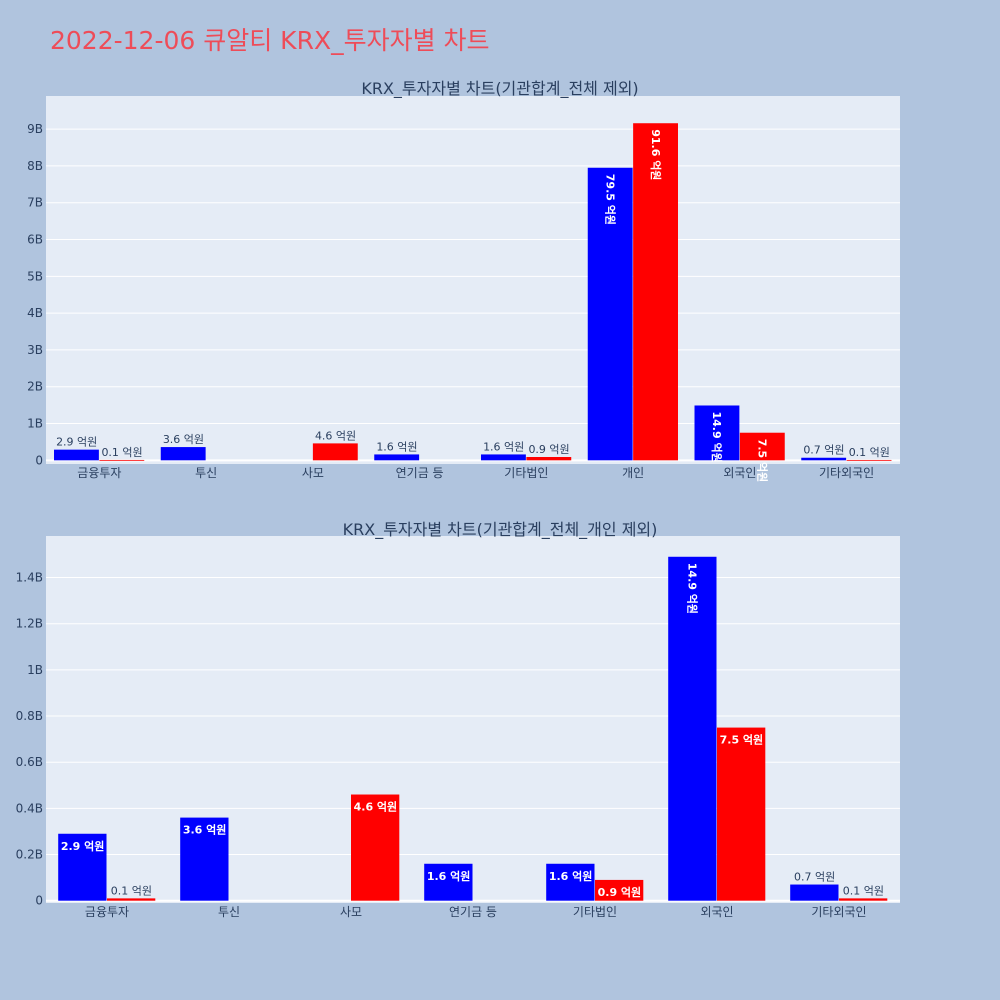 This screenshot has height=1000, width=1000. Describe the element at coordinates (35, 387) in the screenshot. I see `y-tick-label: 2B` at that location.